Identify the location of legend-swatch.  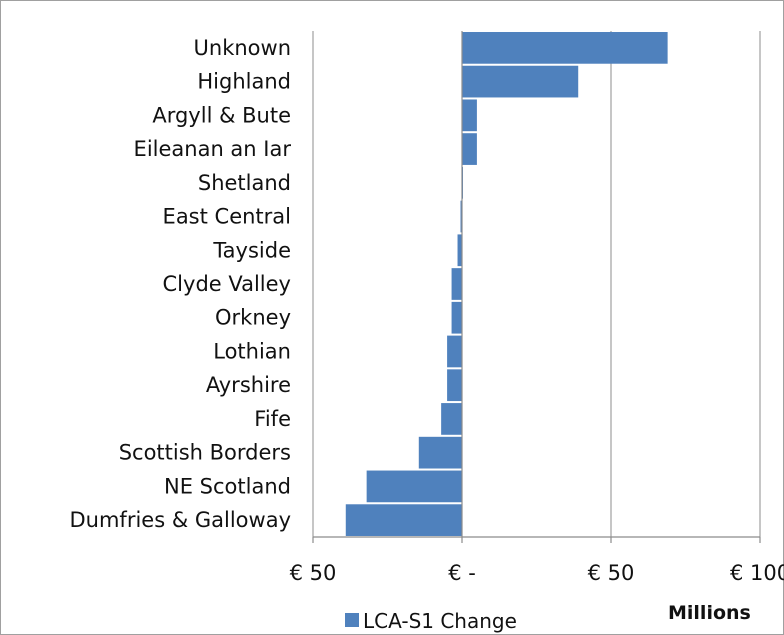
(352, 620).